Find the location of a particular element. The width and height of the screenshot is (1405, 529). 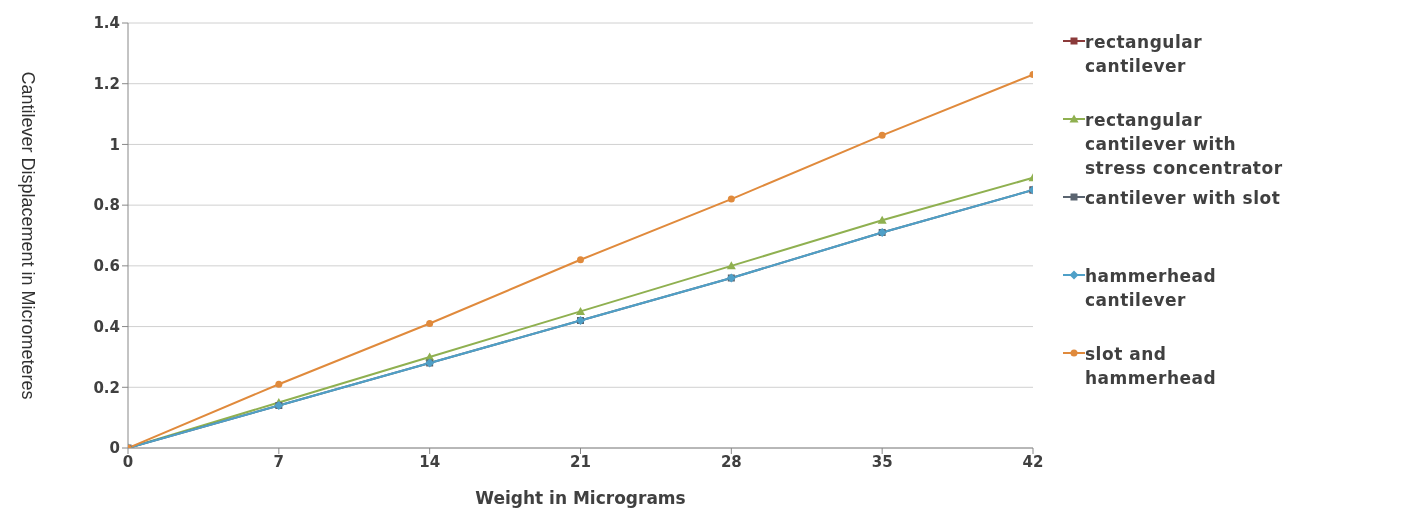

x-tick-label: 42 is located at coordinates (1033, 461).